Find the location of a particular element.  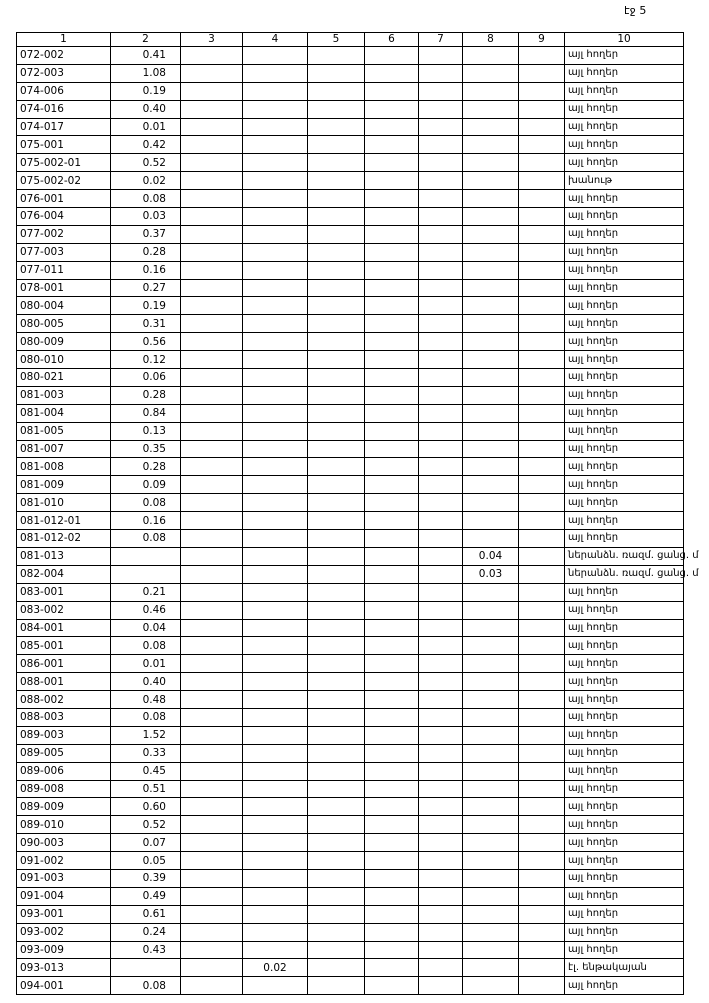

table-row: 074-006 0.19 այլ հողեր is located at coordinates (350, 91).